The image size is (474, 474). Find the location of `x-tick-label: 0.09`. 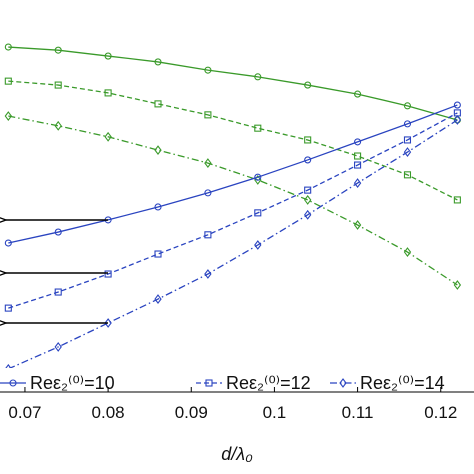

x-tick-label: 0.09 is located at coordinates (191, 412).